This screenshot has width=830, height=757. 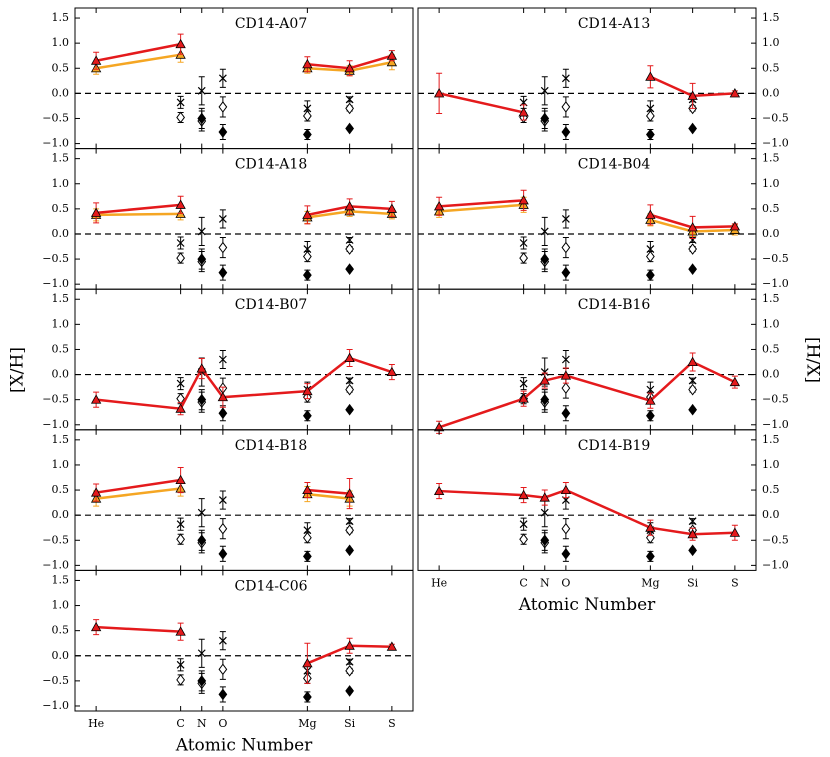 I want to click on x-tick-label: S, so click(x=735, y=582).